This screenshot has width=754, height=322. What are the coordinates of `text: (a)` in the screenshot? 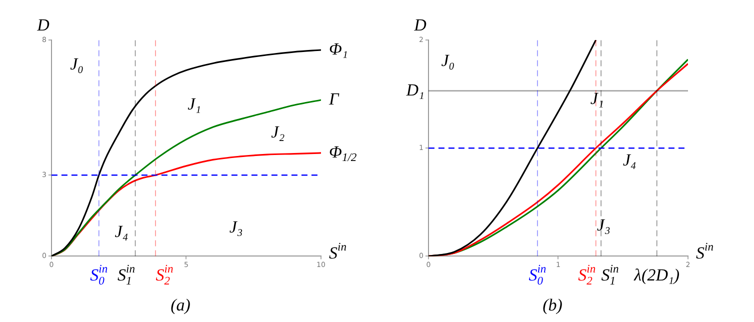 It's located at (180, 304).